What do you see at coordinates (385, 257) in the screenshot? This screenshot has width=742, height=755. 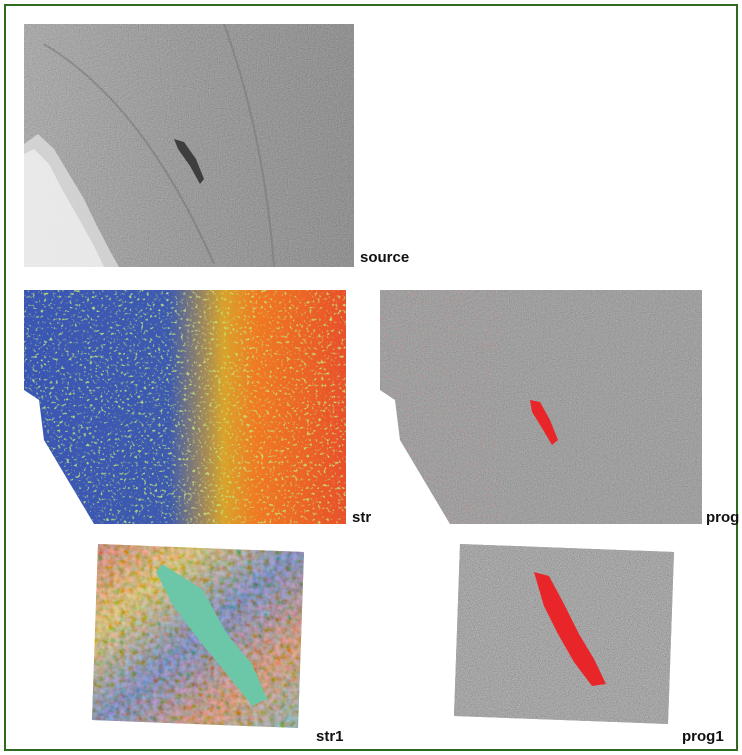 I see `source-label: source` at bounding box center [385, 257].